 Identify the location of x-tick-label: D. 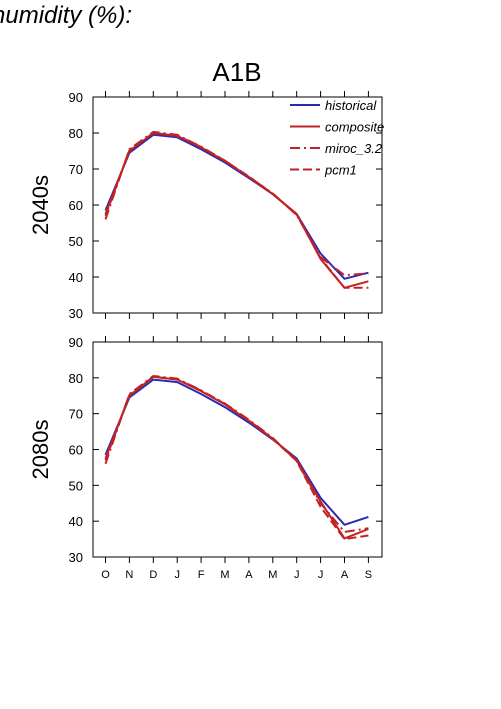
(153, 575).